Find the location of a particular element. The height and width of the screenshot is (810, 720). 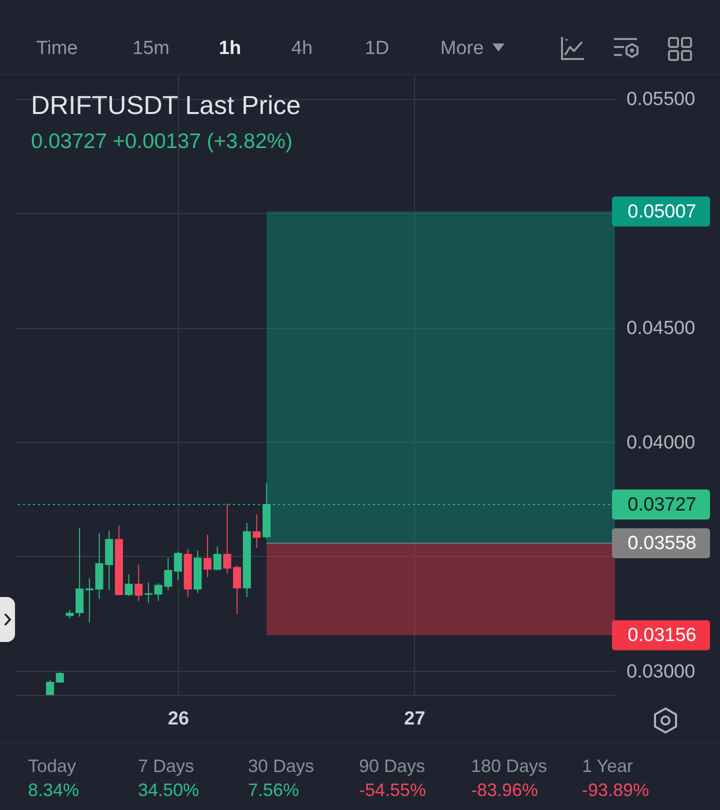

text: -83.96% is located at coordinates (504, 790).